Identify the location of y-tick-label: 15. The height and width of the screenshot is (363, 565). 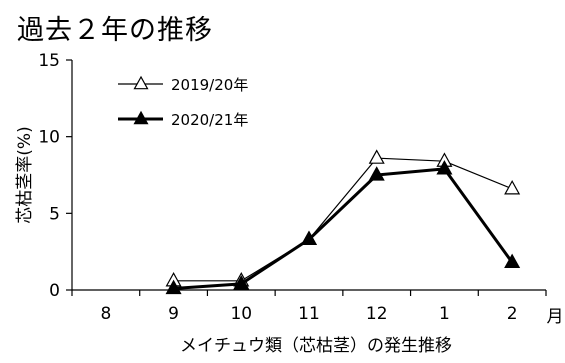
(49, 61).